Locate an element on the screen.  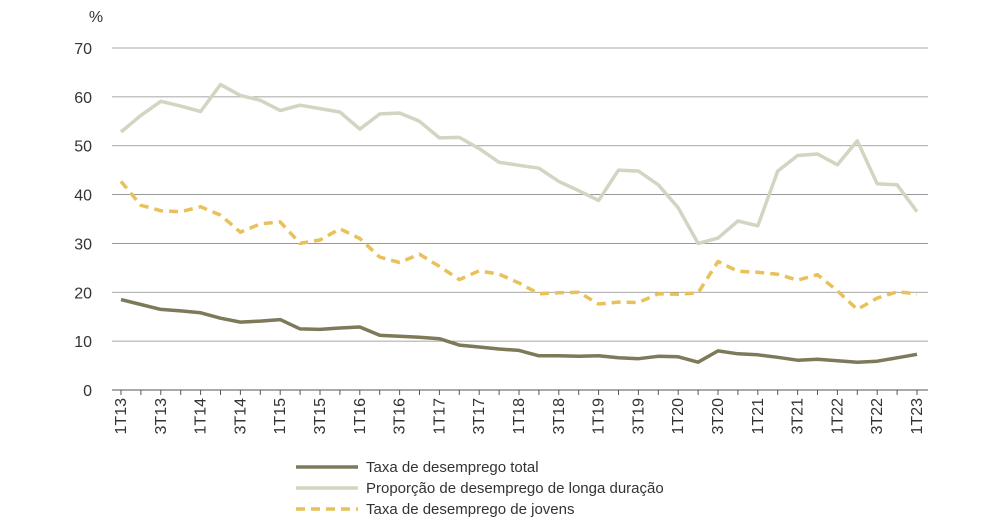
y-axis-ticks: 0 10 20 30 40 50 60 70 is located at coordinates (83, 220).